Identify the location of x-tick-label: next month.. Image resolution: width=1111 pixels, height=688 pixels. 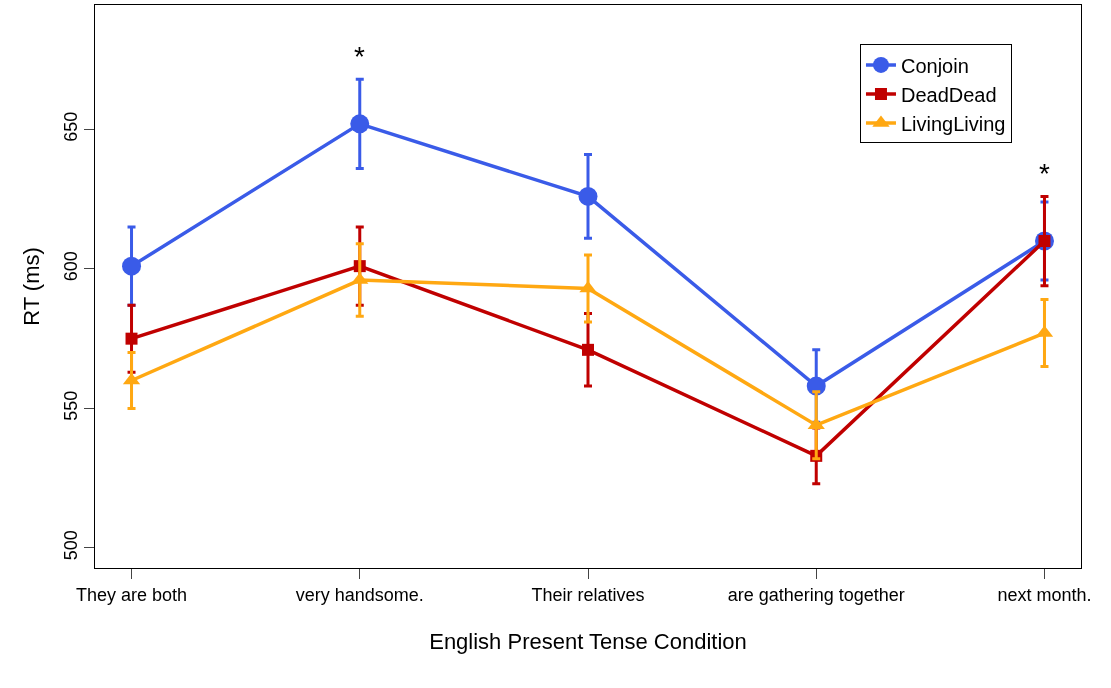
(1044, 594).